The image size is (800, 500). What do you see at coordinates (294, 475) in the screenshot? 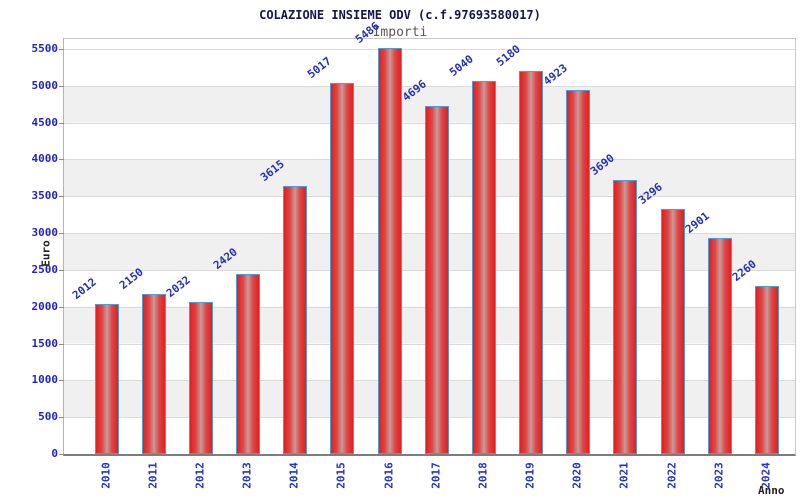
I see `x-tick-label: 2014` at bounding box center [294, 475].